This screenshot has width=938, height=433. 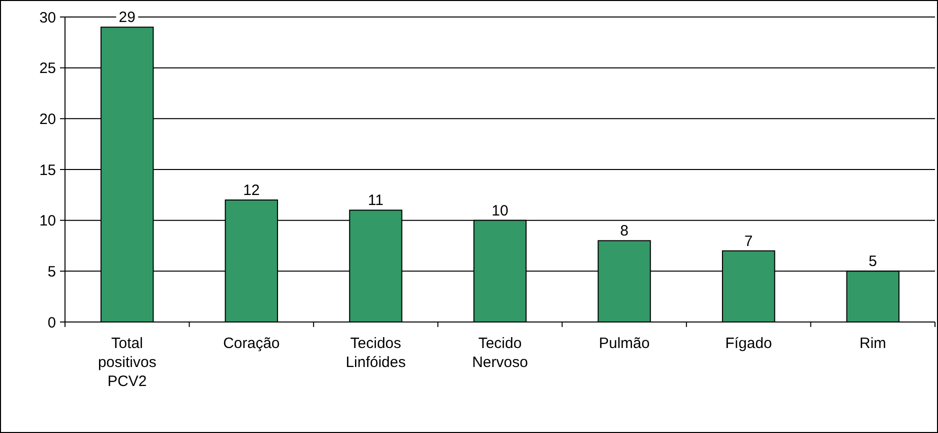 I want to click on data-label: 11, so click(x=376, y=201).